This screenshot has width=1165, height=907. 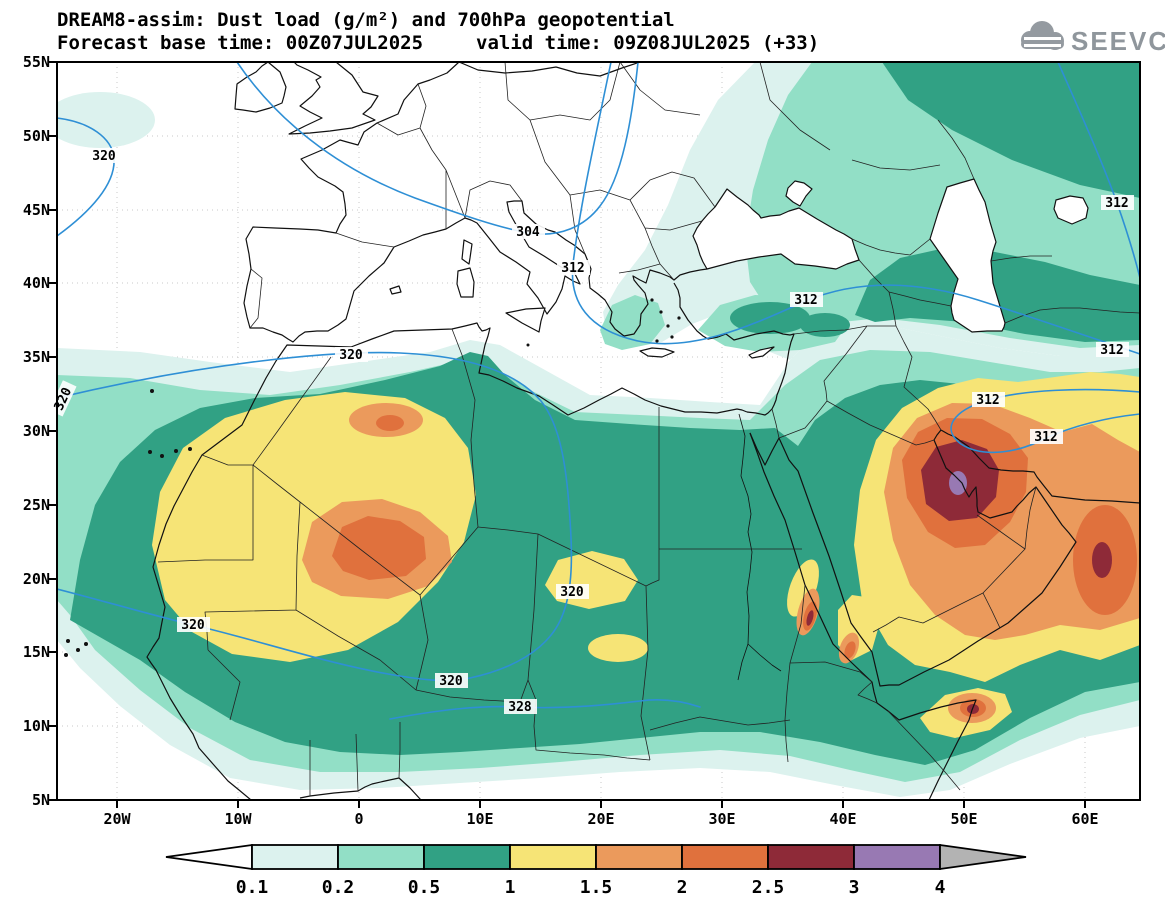 What do you see at coordinates (106, 120) in the screenshot?
I see `dust-region-atlantic-nw-pale` at bounding box center [106, 120].